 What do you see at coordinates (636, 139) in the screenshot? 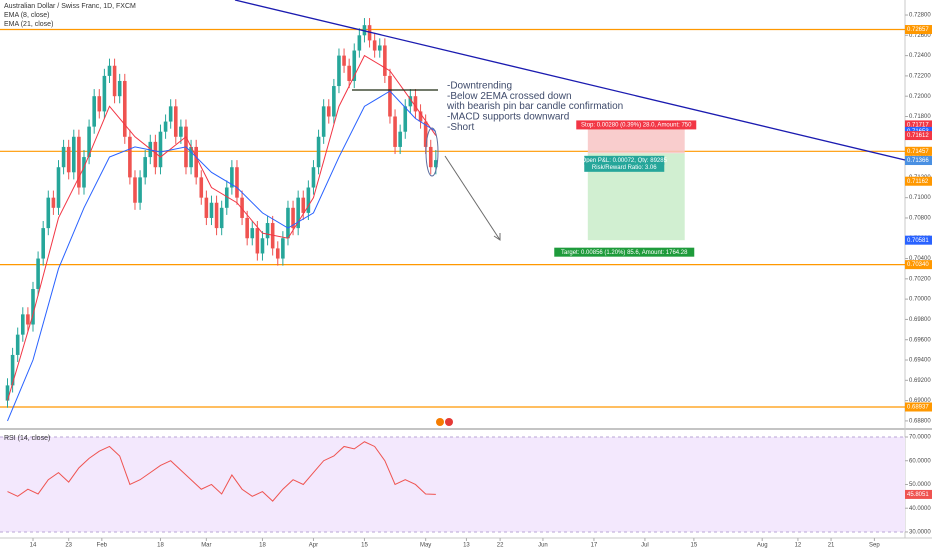
I see `stop-zone` at bounding box center [636, 139].